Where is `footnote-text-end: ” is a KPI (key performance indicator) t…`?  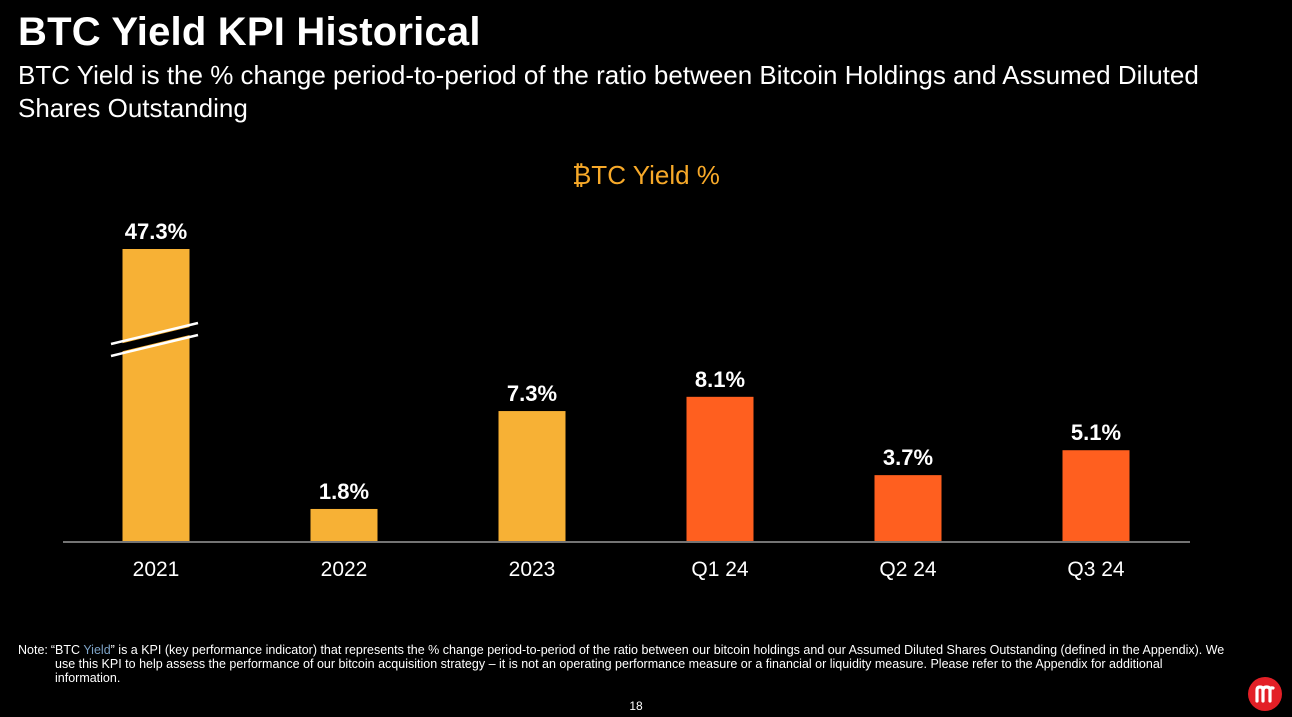
footnote-text-end: ” is a KPI (key performance indicator) t… is located at coordinates (640, 664).